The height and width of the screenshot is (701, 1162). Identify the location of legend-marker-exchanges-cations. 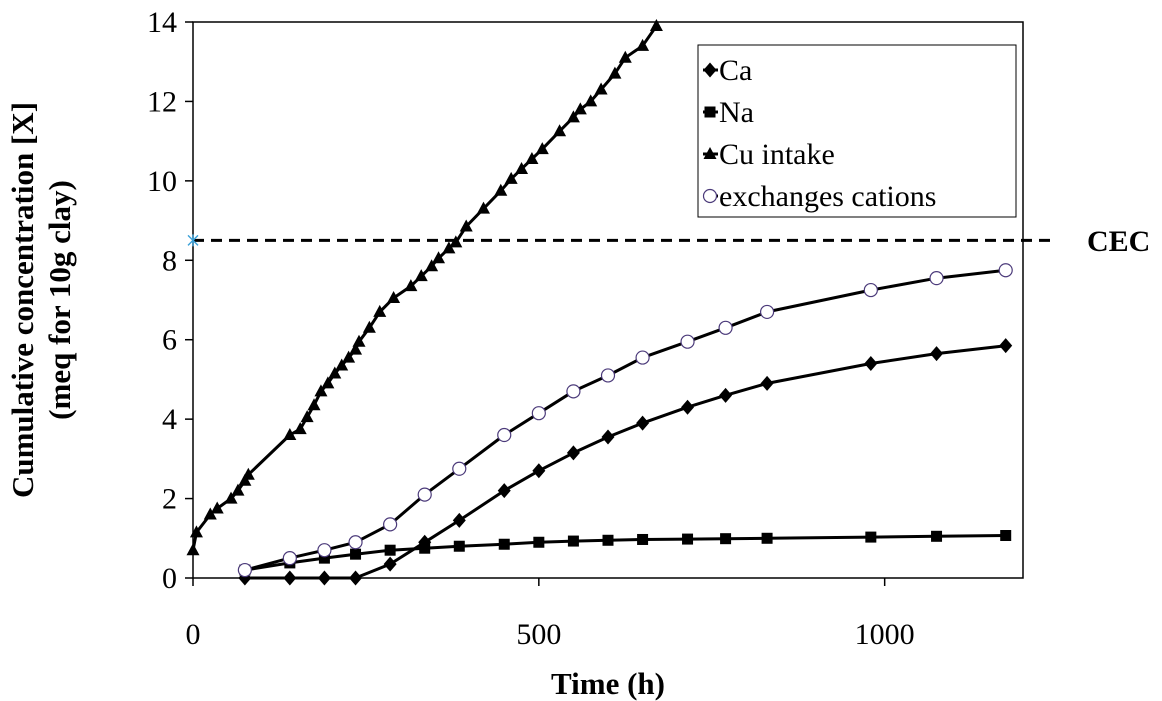
(710, 196).